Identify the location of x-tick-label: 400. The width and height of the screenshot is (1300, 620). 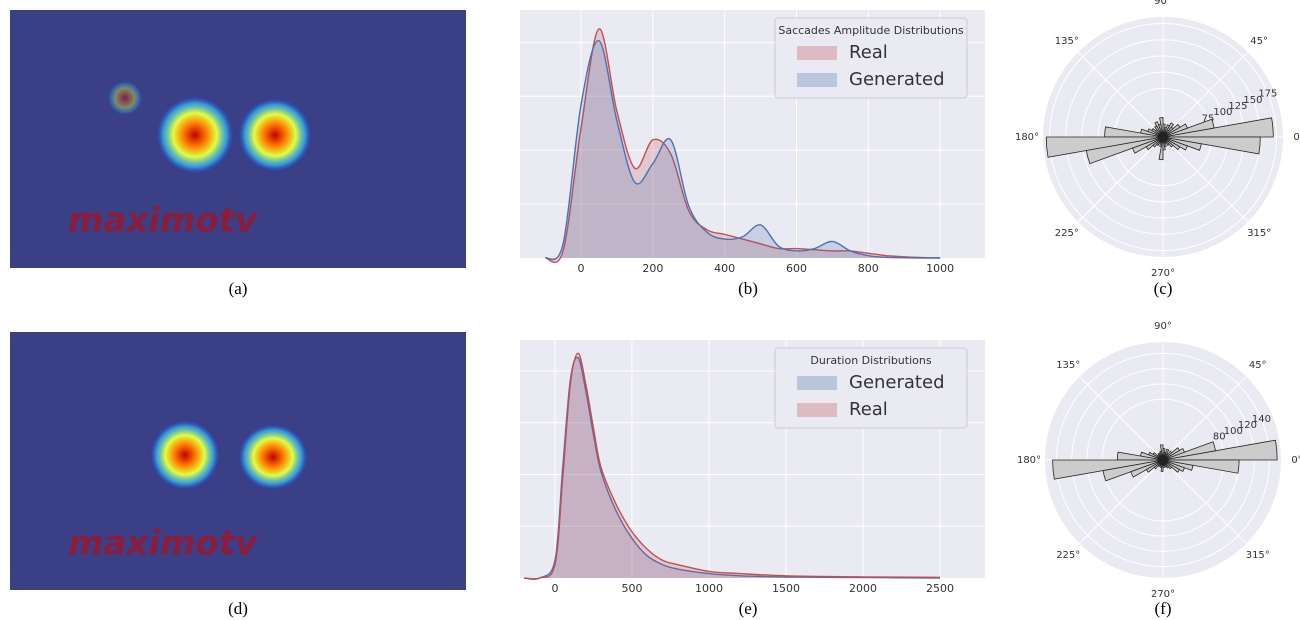
(724, 268).